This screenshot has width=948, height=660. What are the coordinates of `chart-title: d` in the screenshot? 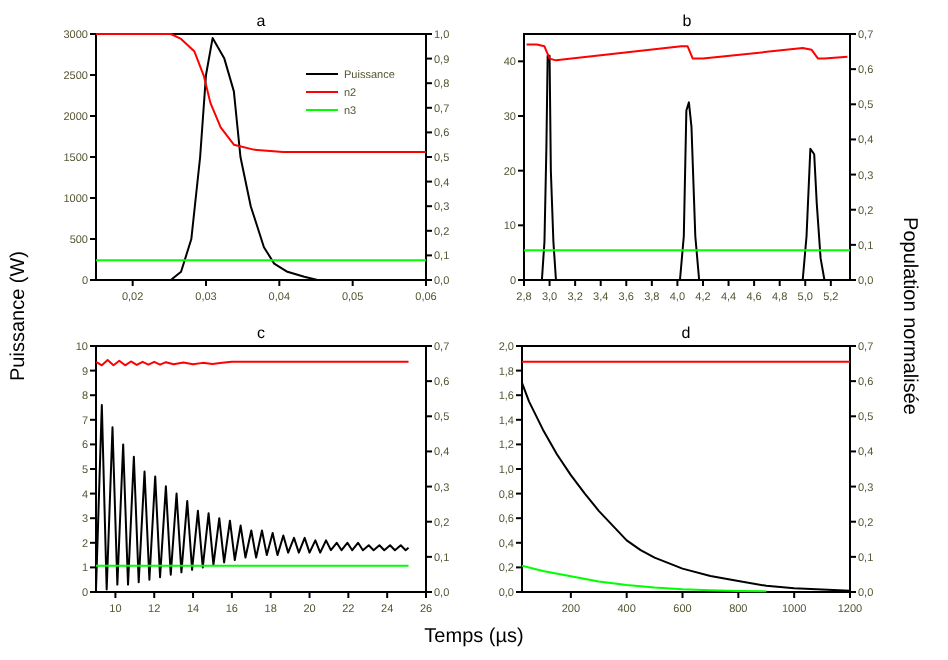 It's located at (686, 333).